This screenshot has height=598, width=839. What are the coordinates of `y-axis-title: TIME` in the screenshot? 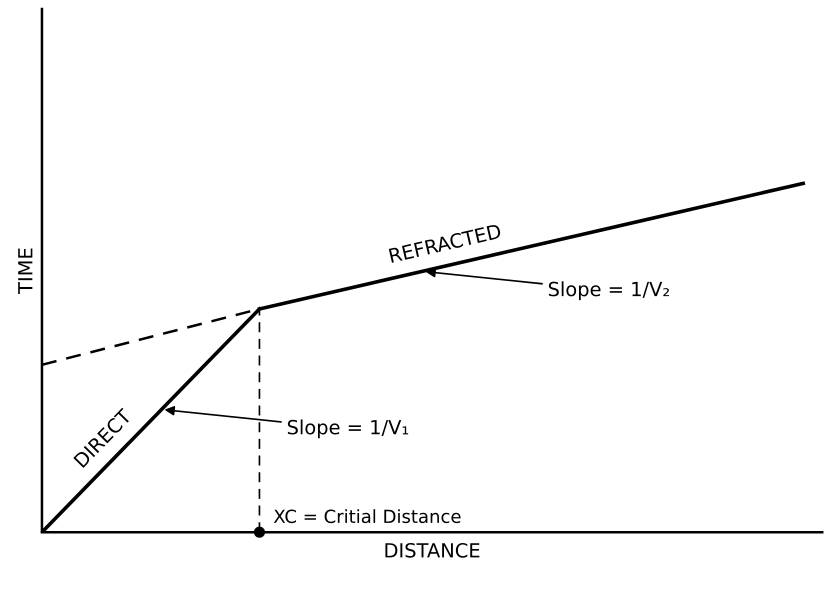 It's located at (25, 271).